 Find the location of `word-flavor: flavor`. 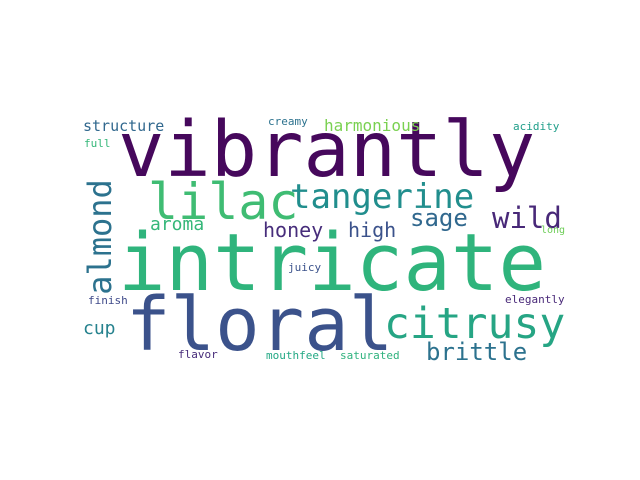

word-flavor: flavor is located at coordinates (198, 354).